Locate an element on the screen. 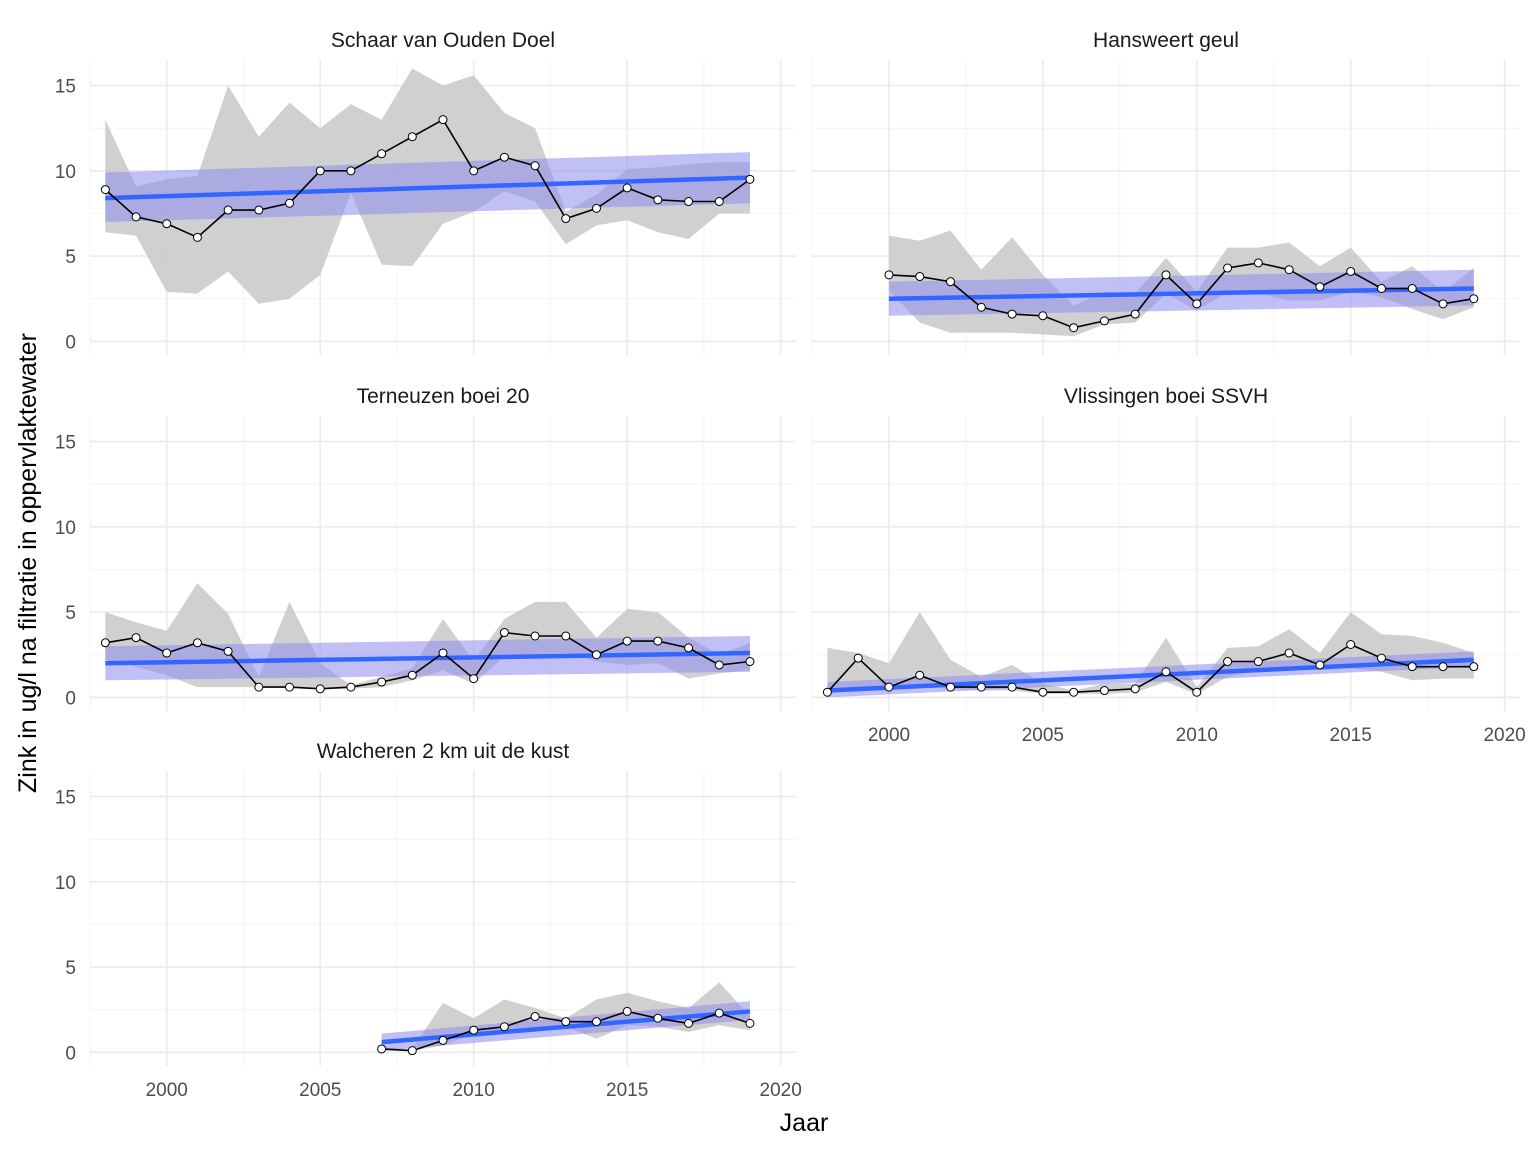 Image resolution: width=1536 pixels, height=1152 pixels. panel-3: Terneuzen boei 20 0 5 10 15 is located at coordinates (425, 548).